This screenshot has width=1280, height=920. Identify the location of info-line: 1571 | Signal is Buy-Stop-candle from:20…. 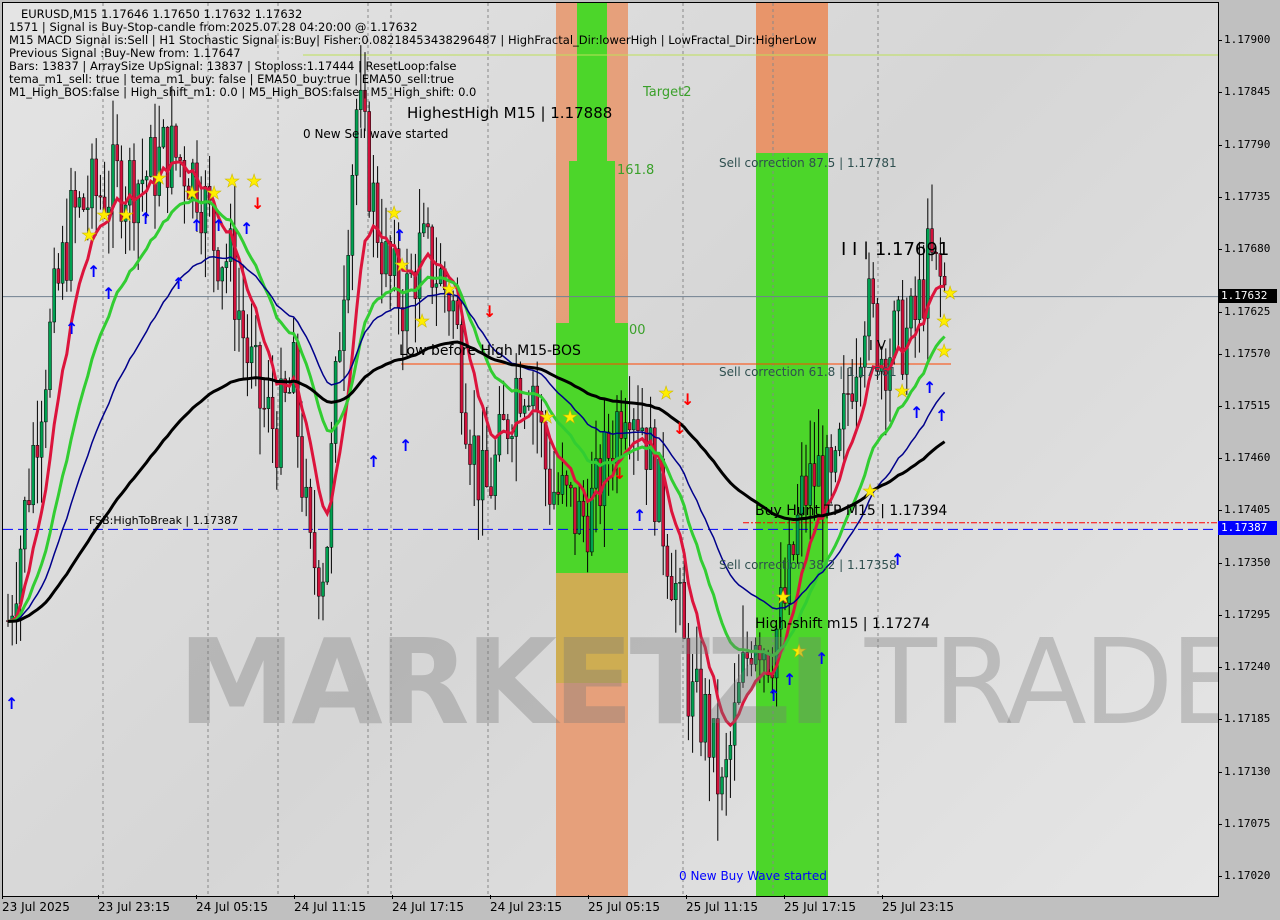
(213, 27).